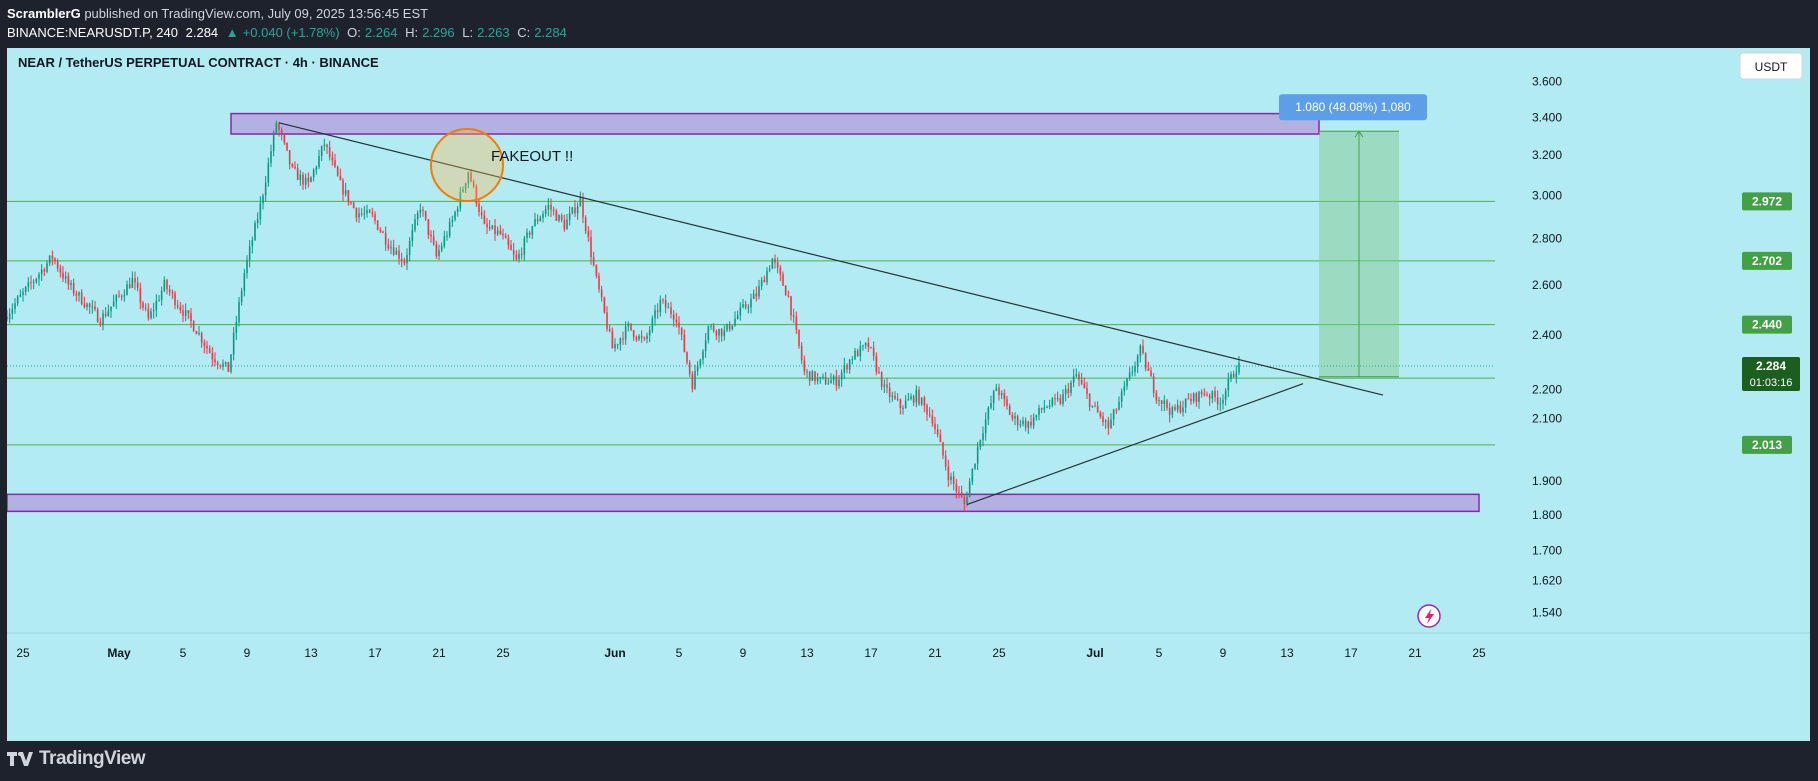  Describe the element at coordinates (614, 653) in the screenshot. I see `x-tick-label: Jun` at that location.